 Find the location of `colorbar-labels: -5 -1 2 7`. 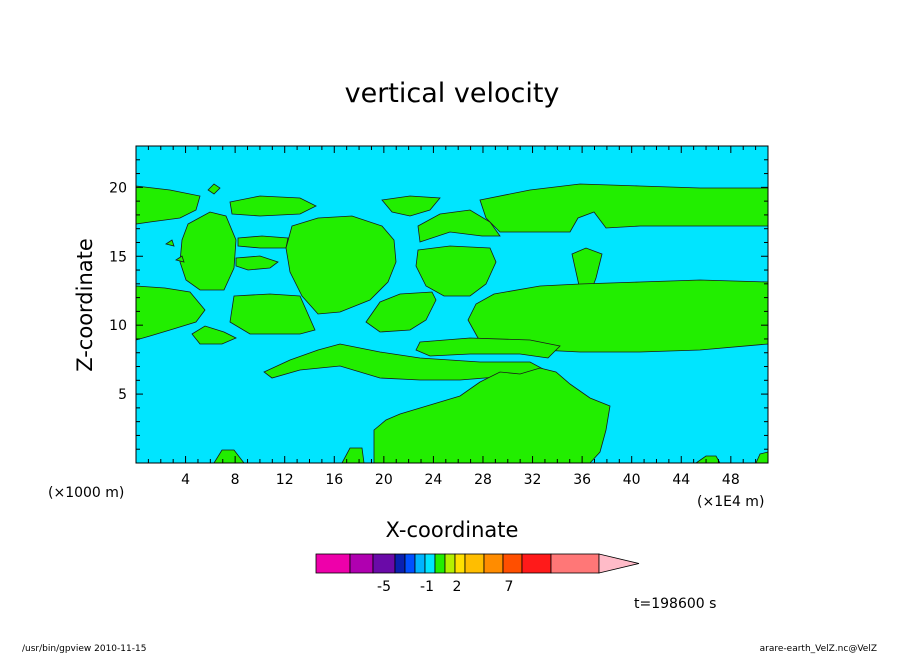

colorbar-labels: -5 -1 2 7 is located at coordinates (445, 587).